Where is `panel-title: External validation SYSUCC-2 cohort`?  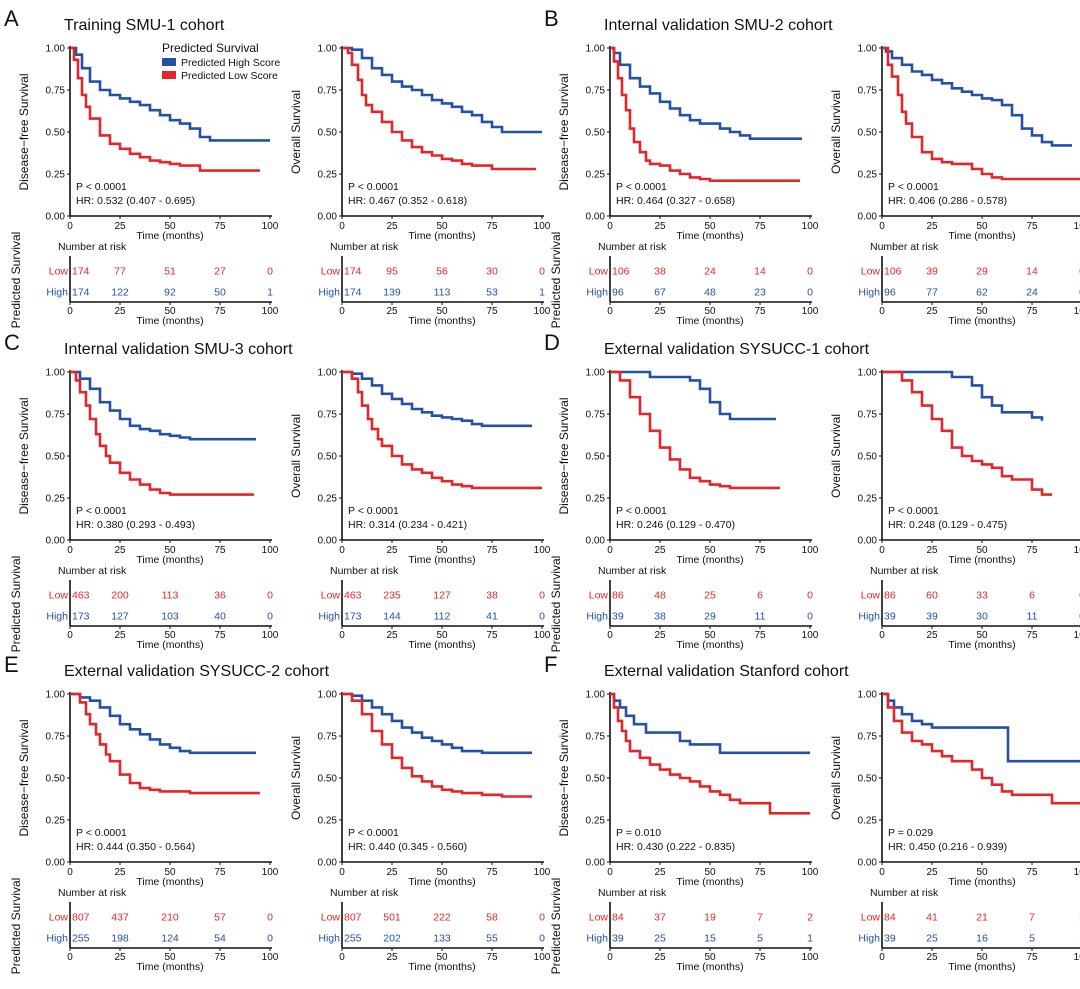 panel-title: External validation SYSUCC-2 cohort is located at coordinates (197, 671).